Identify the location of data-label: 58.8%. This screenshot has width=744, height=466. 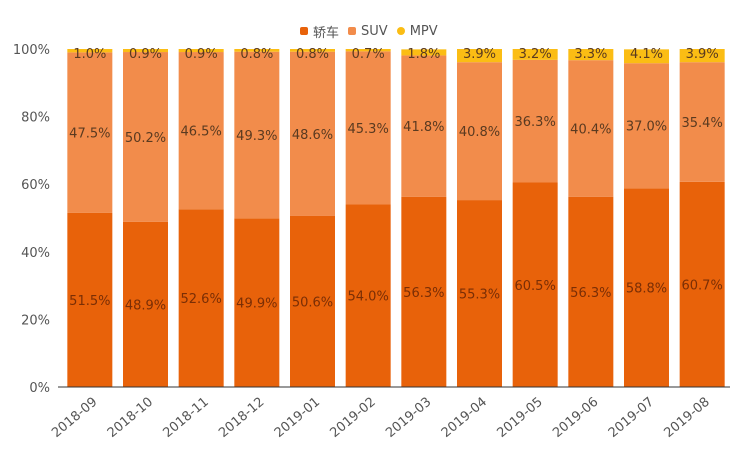
(646, 289).